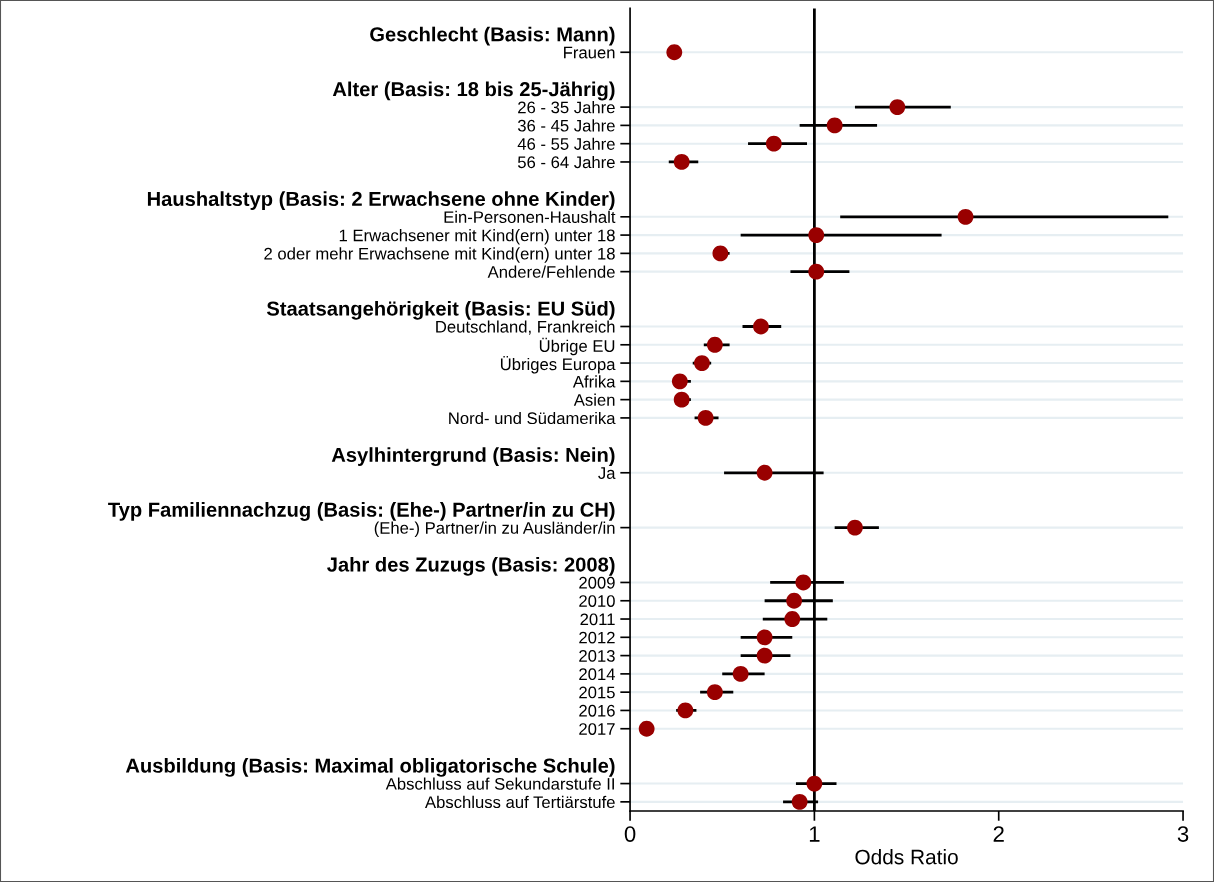  Describe the element at coordinates (589, 52) in the screenshot. I see `y-tick-label: Frauen` at that location.